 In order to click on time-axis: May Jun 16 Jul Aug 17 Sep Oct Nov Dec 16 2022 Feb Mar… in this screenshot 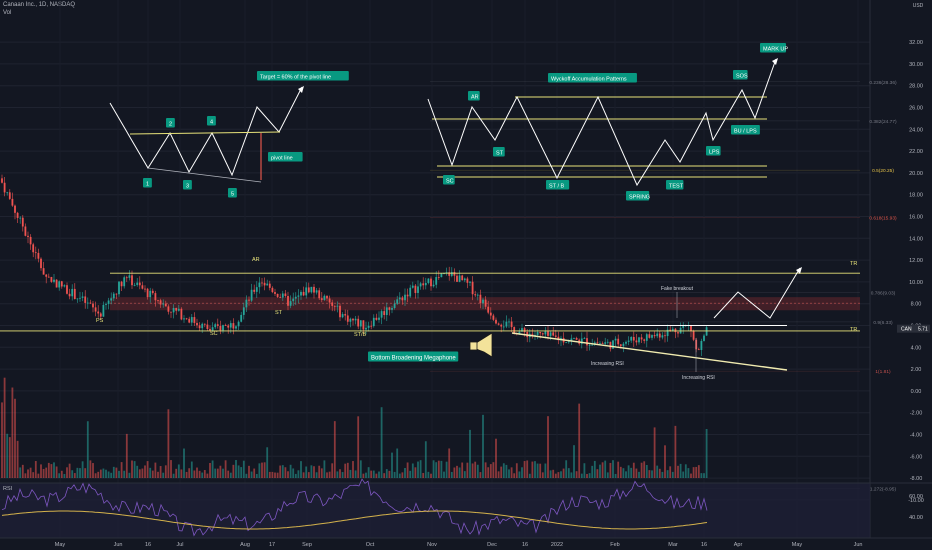, I will do `click(466, 542)`.